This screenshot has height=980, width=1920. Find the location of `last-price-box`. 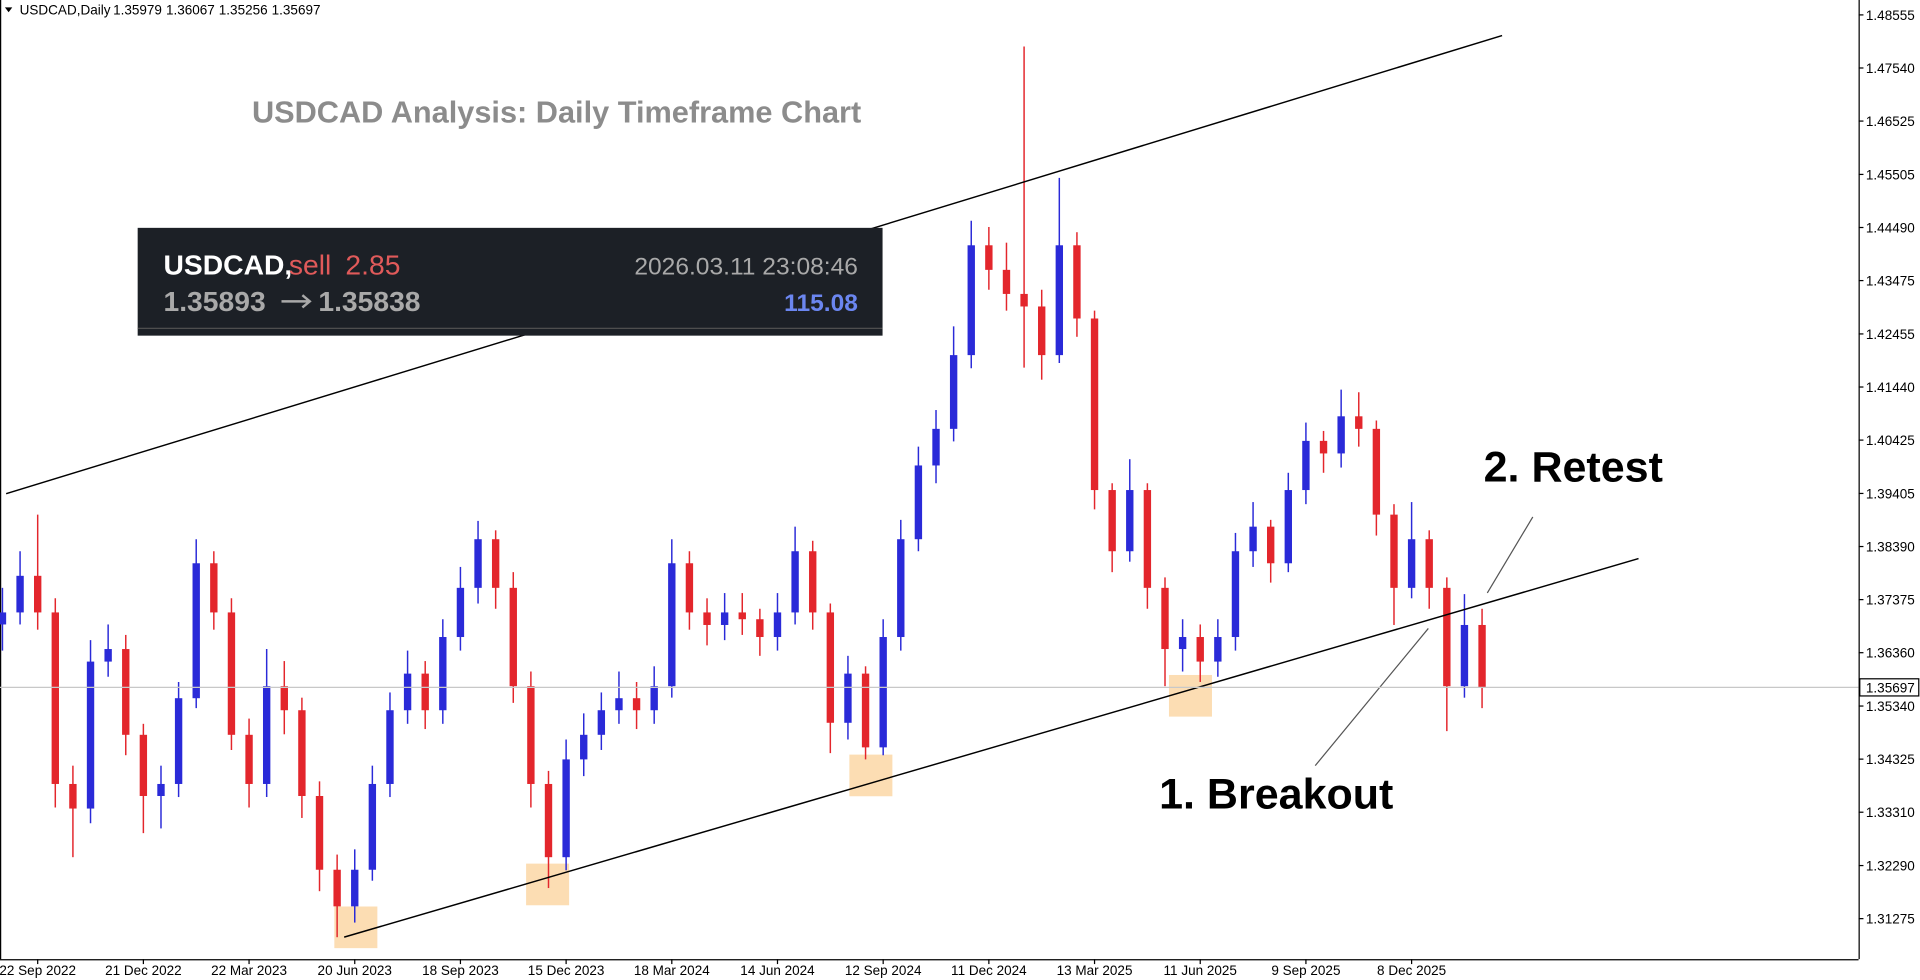

last-price-box is located at coordinates (1889, 687).